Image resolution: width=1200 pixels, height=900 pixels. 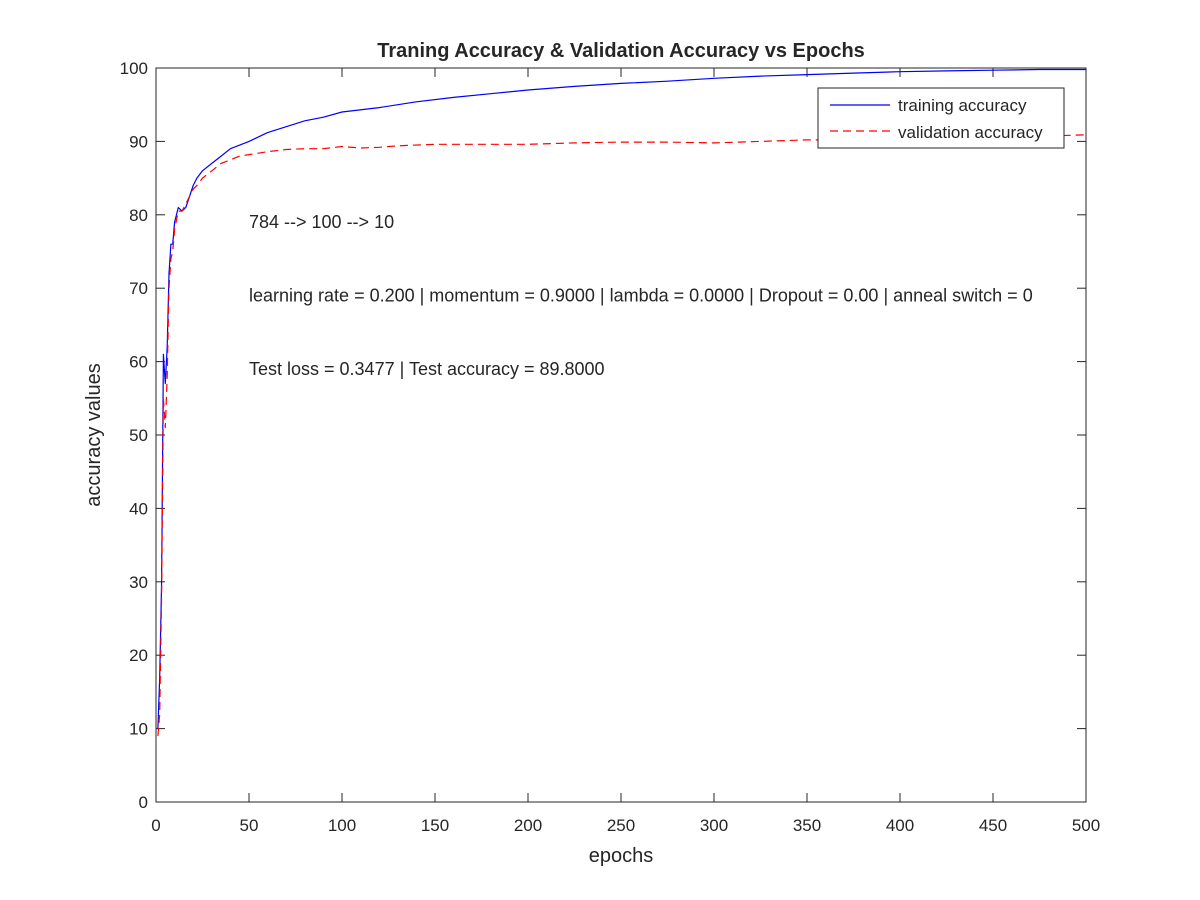 I want to click on y-tick-label: 40, so click(x=138, y=508).